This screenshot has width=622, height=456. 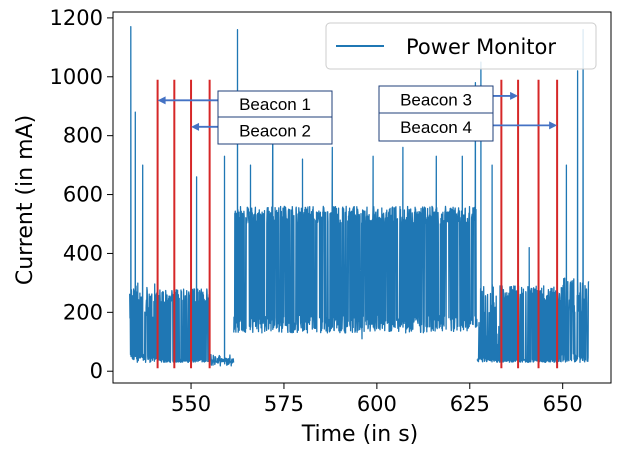 I want to click on x-axis-title: Time (in s), so click(x=360, y=434).